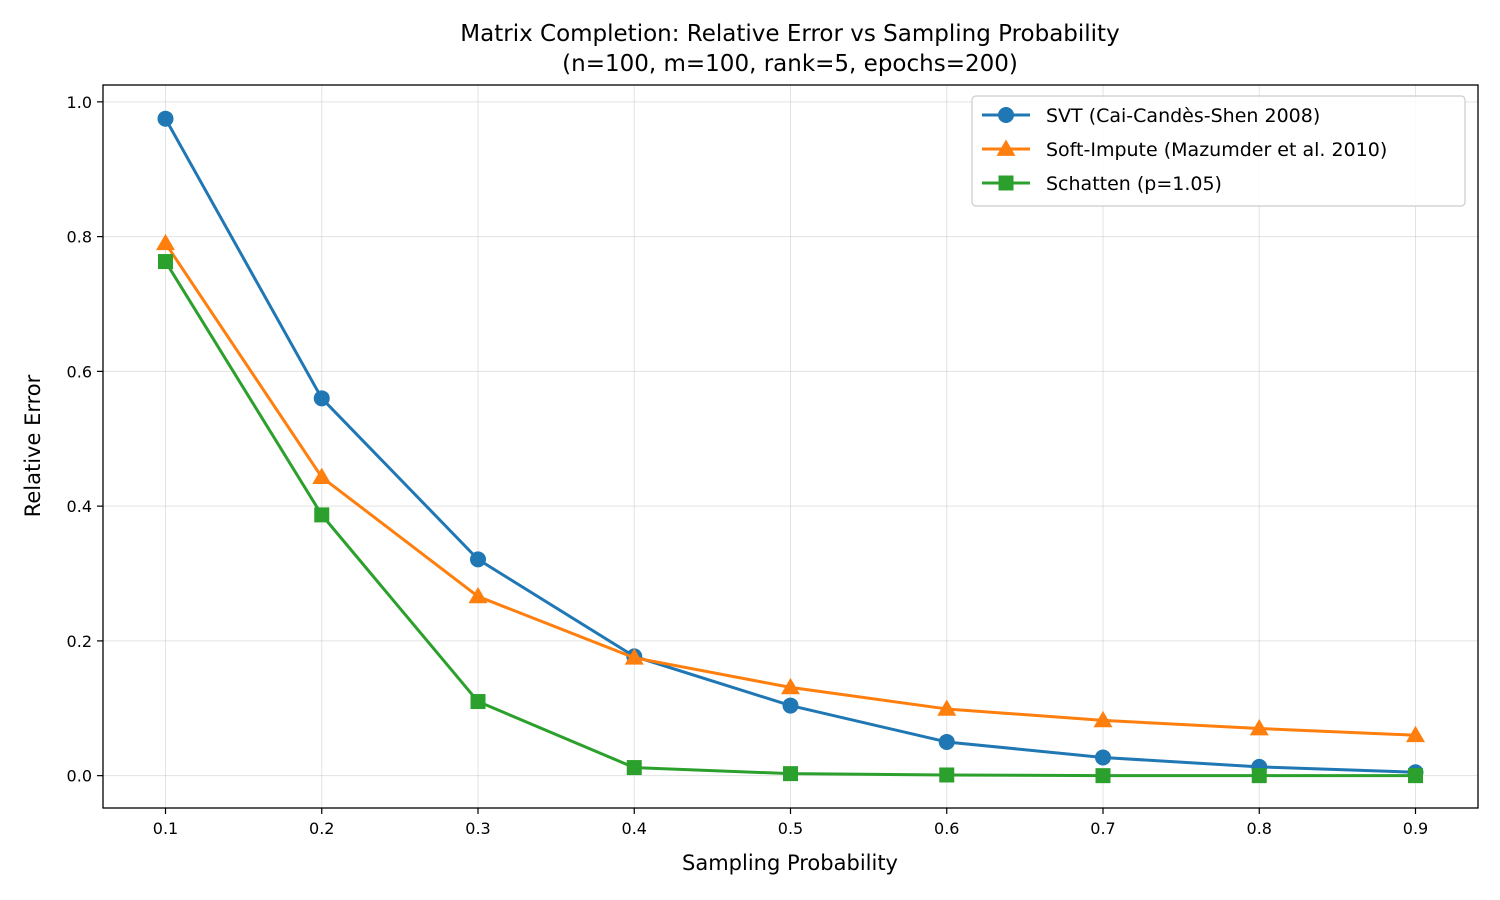  I want to click on x-tick-label: 0.5, so click(790, 828).